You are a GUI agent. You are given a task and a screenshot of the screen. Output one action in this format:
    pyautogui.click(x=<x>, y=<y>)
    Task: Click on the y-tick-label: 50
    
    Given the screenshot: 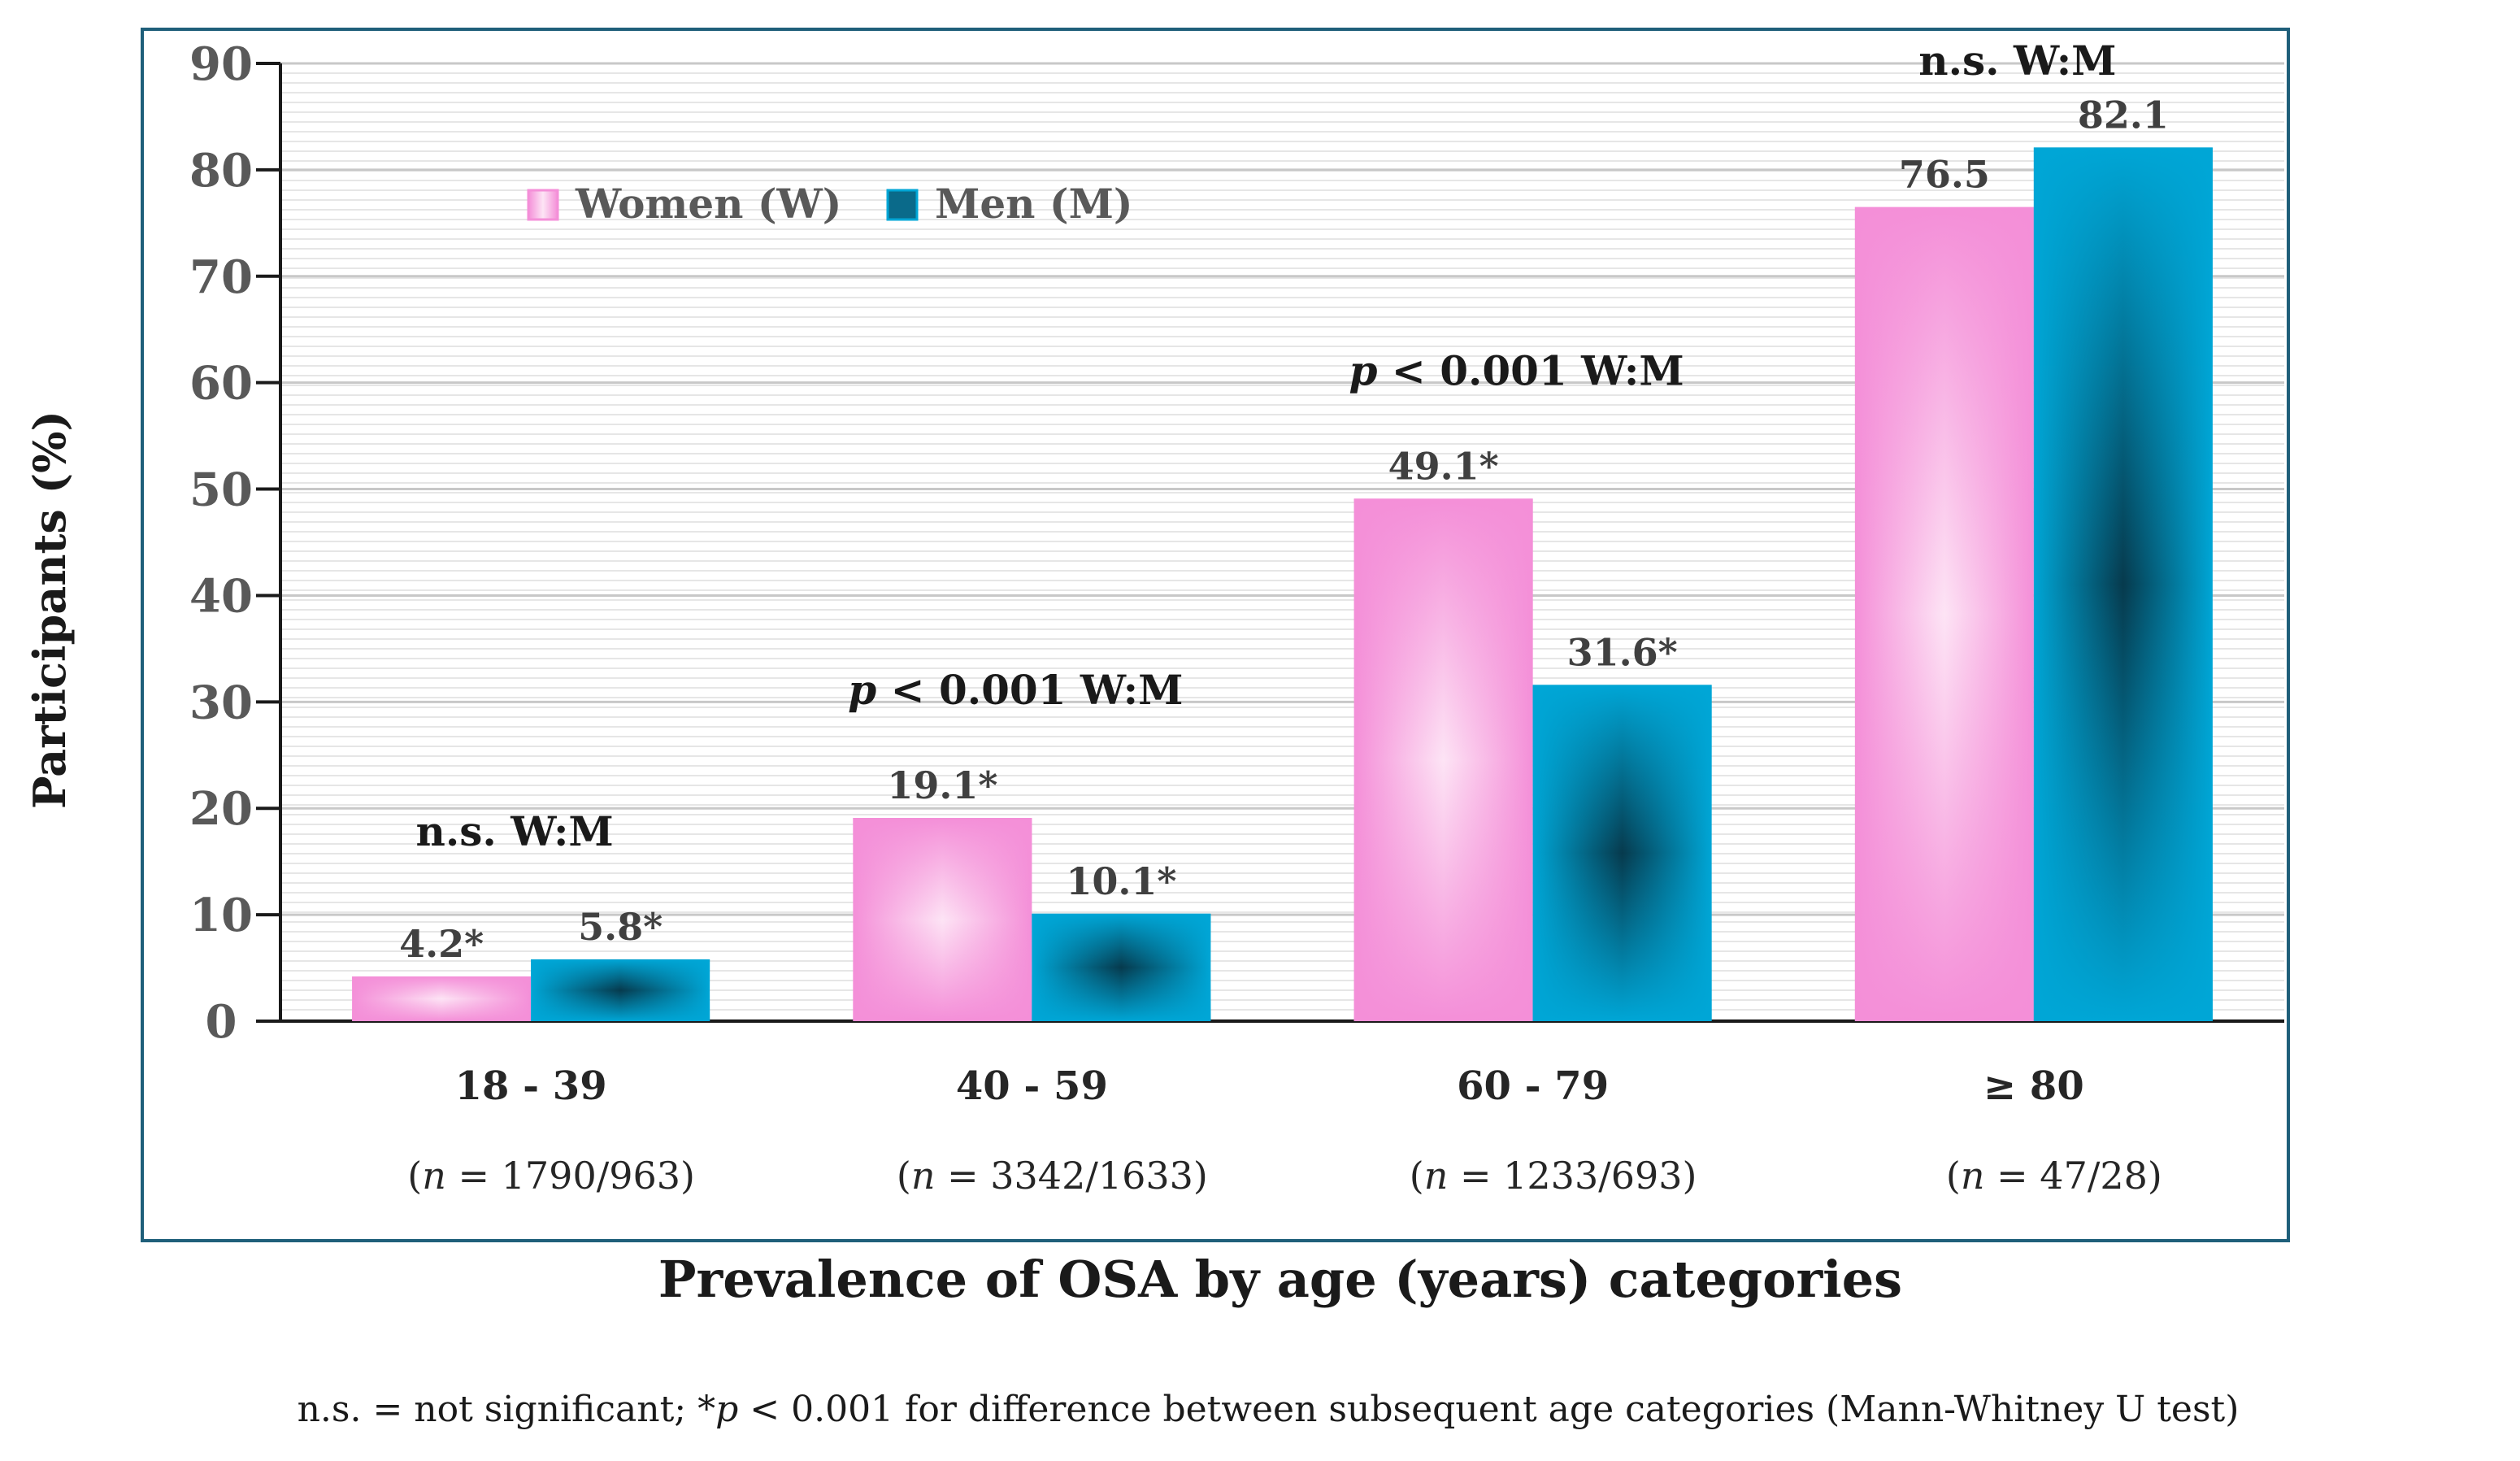 What is the action you would take?
    pyautogui.click(x=221, y=490)
    